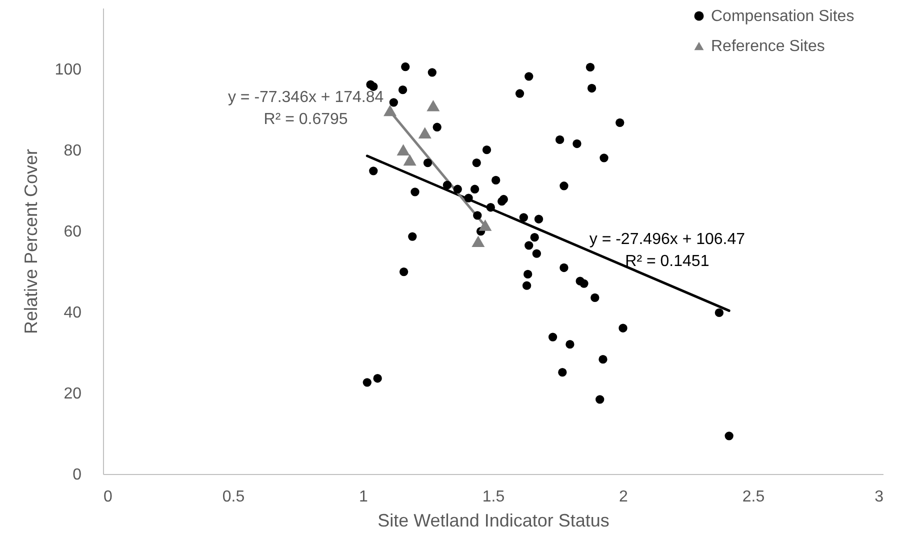 The height and width of the screenshot is (552, 900). Describe the element at coordinates (768, 46) in the screenshot. I see `legend-label: Reference Sites` at that location.